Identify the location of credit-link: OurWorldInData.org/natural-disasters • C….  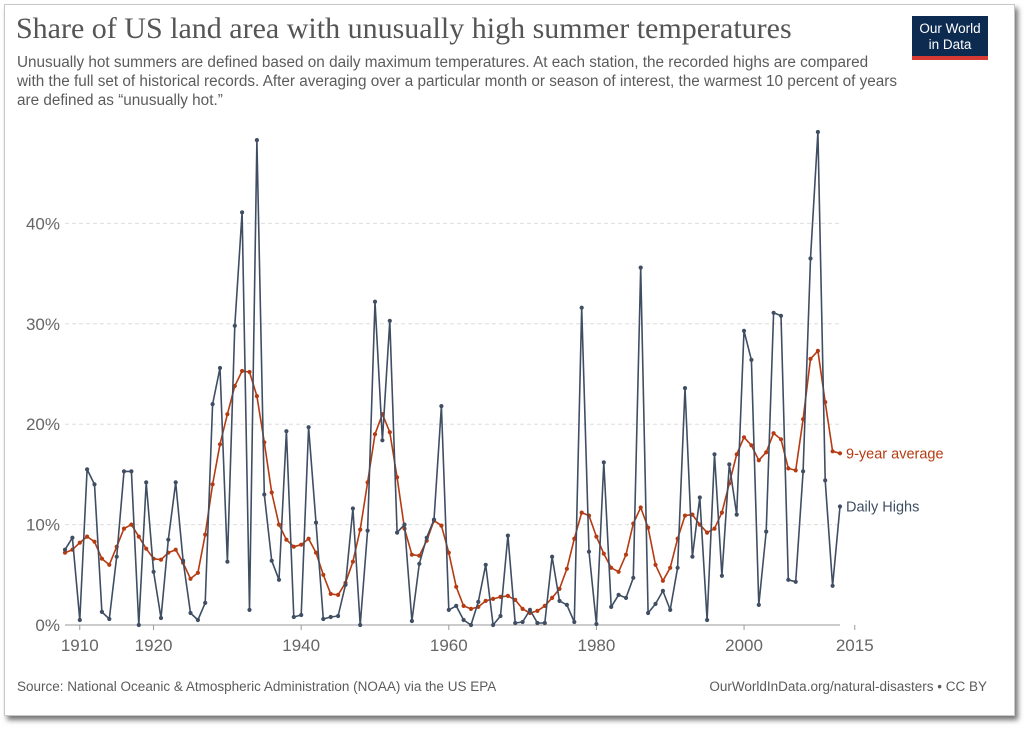
(848, 686).